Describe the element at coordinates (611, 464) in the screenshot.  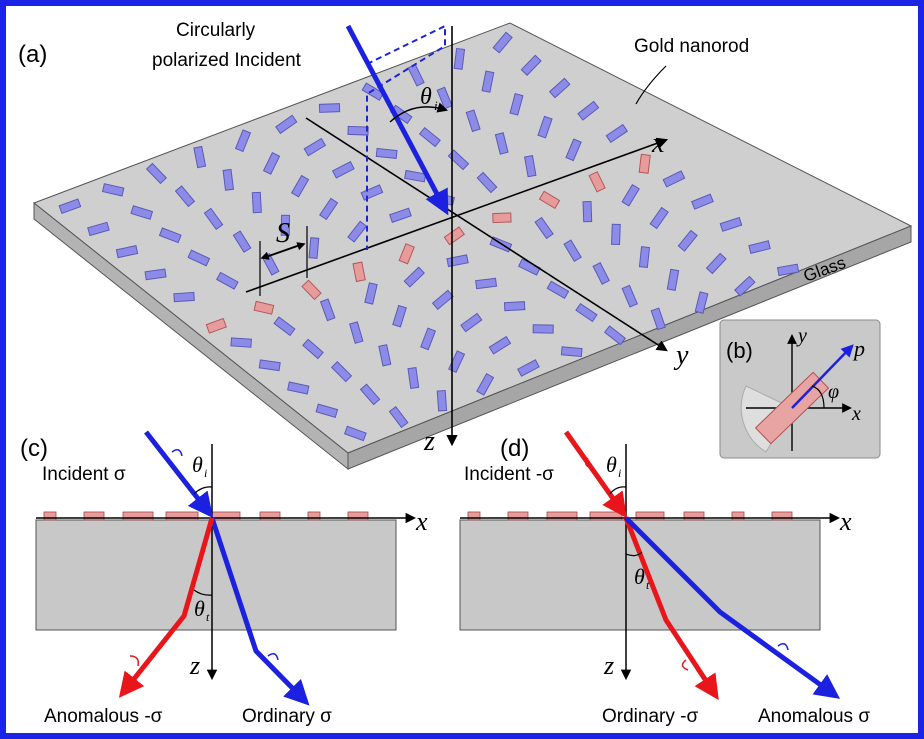
I see `panel-d-theta-i: θ` at that location.